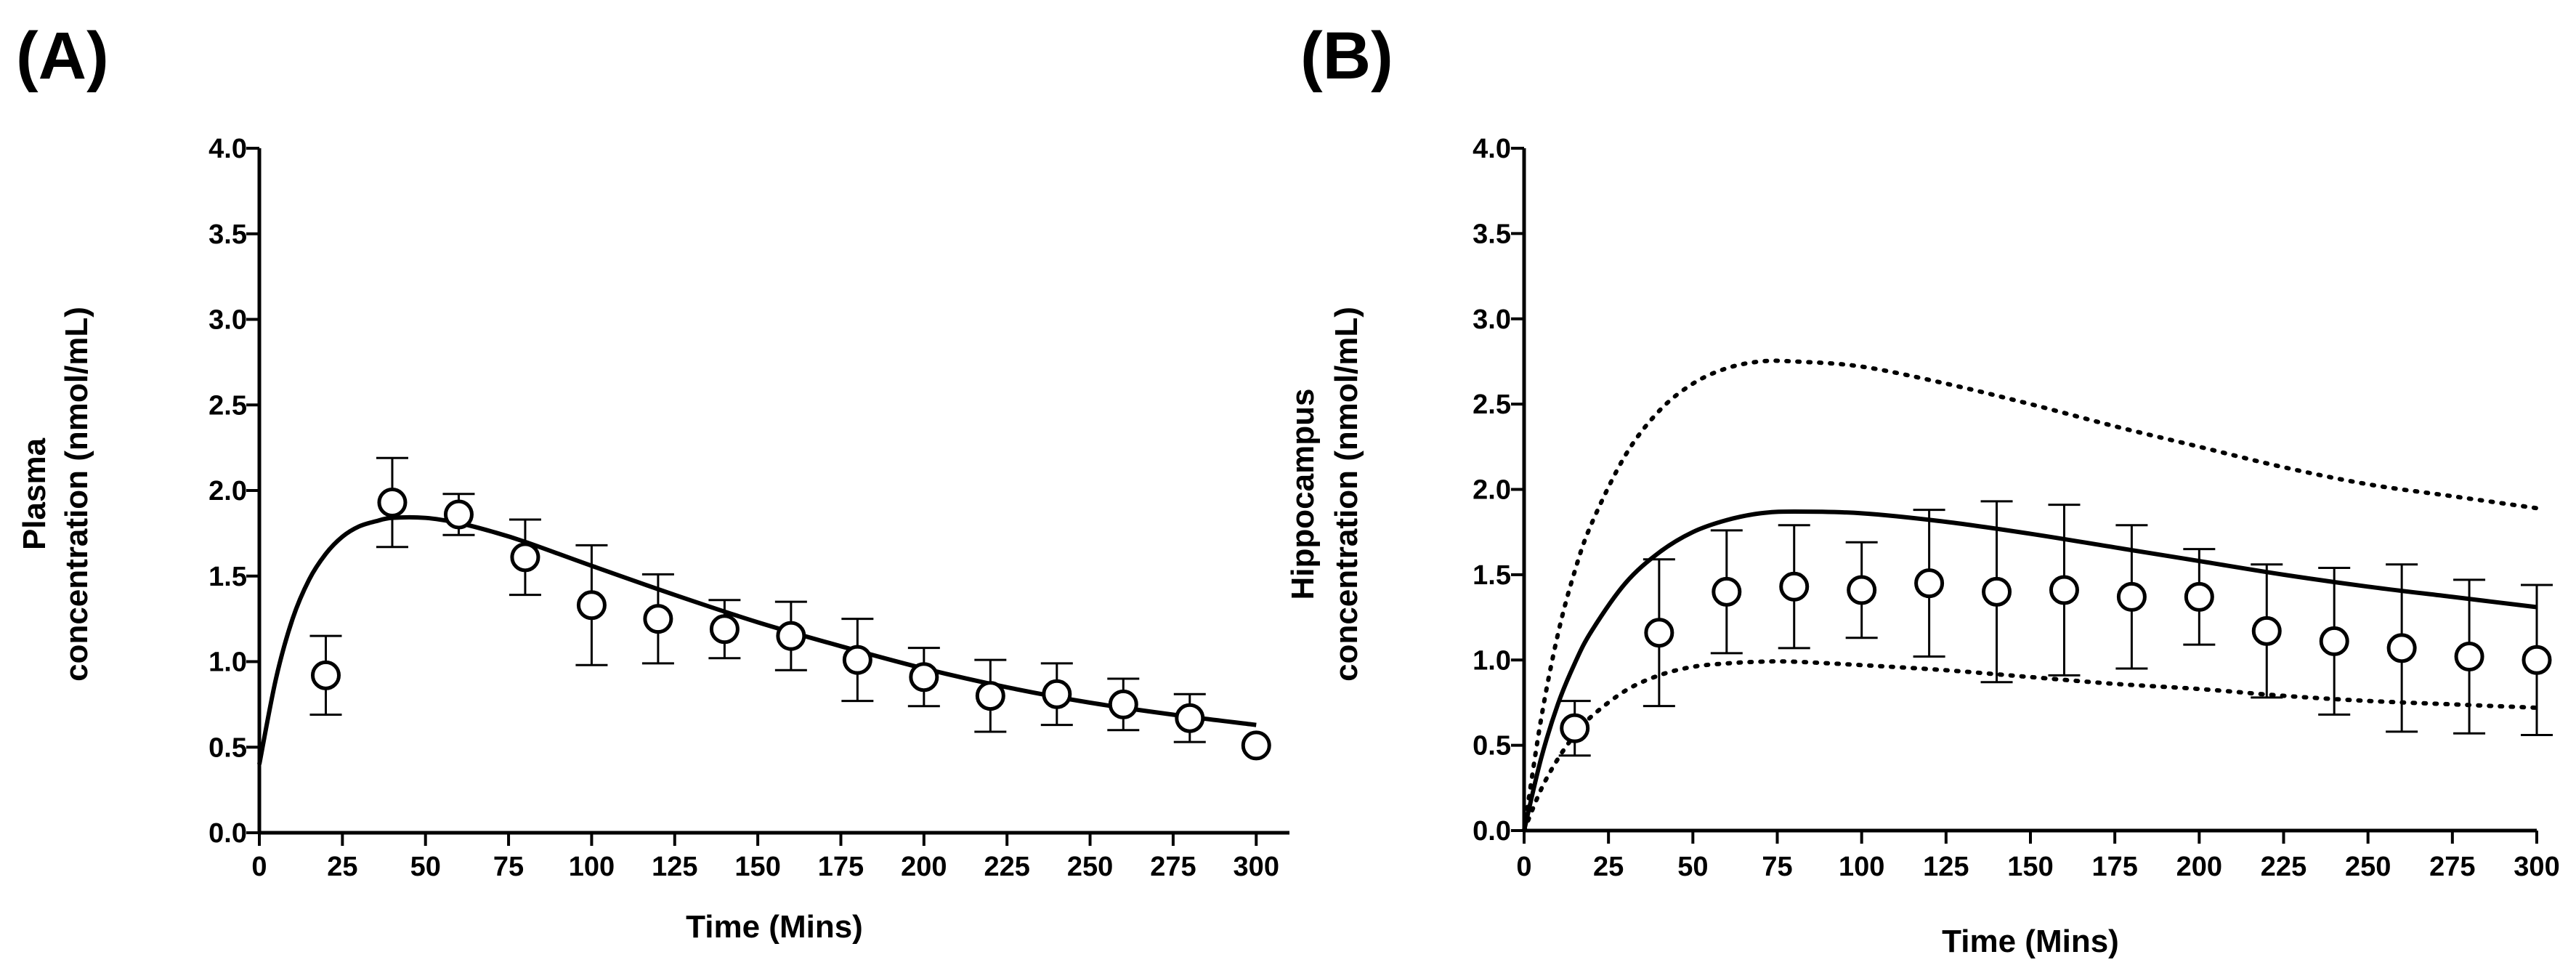 This screenshot has height=973, width=2576. What do you see at coordinates (1346, 494) in the screenshot?
I see `panel-b-y-axis-title: concentration (nmol/mL)` at bounding box center [1346, 494].